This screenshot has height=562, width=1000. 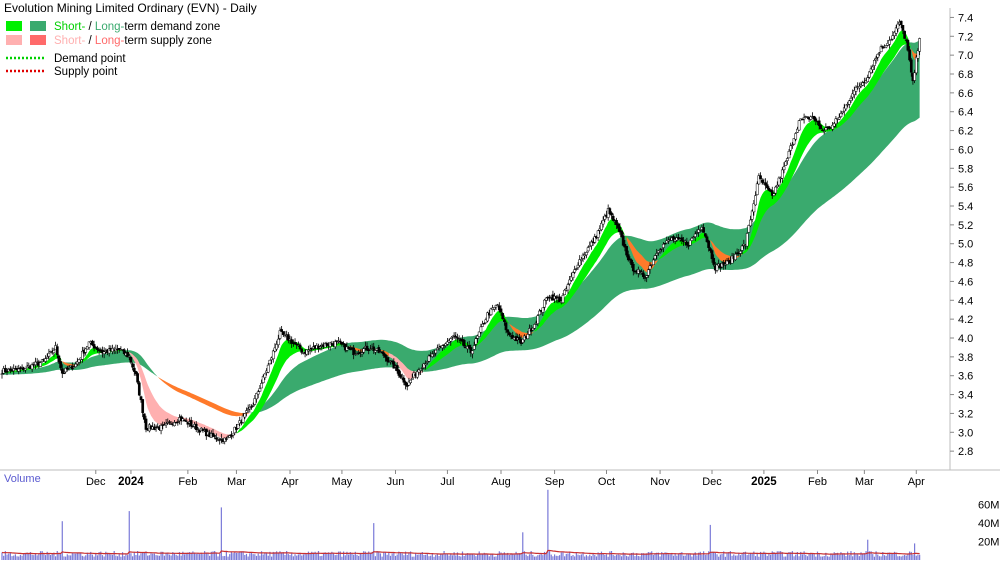 What do you see at coordinates (460, 552) in the screenshot?
I see `volume-average-line` at bounding box center [460, 552].